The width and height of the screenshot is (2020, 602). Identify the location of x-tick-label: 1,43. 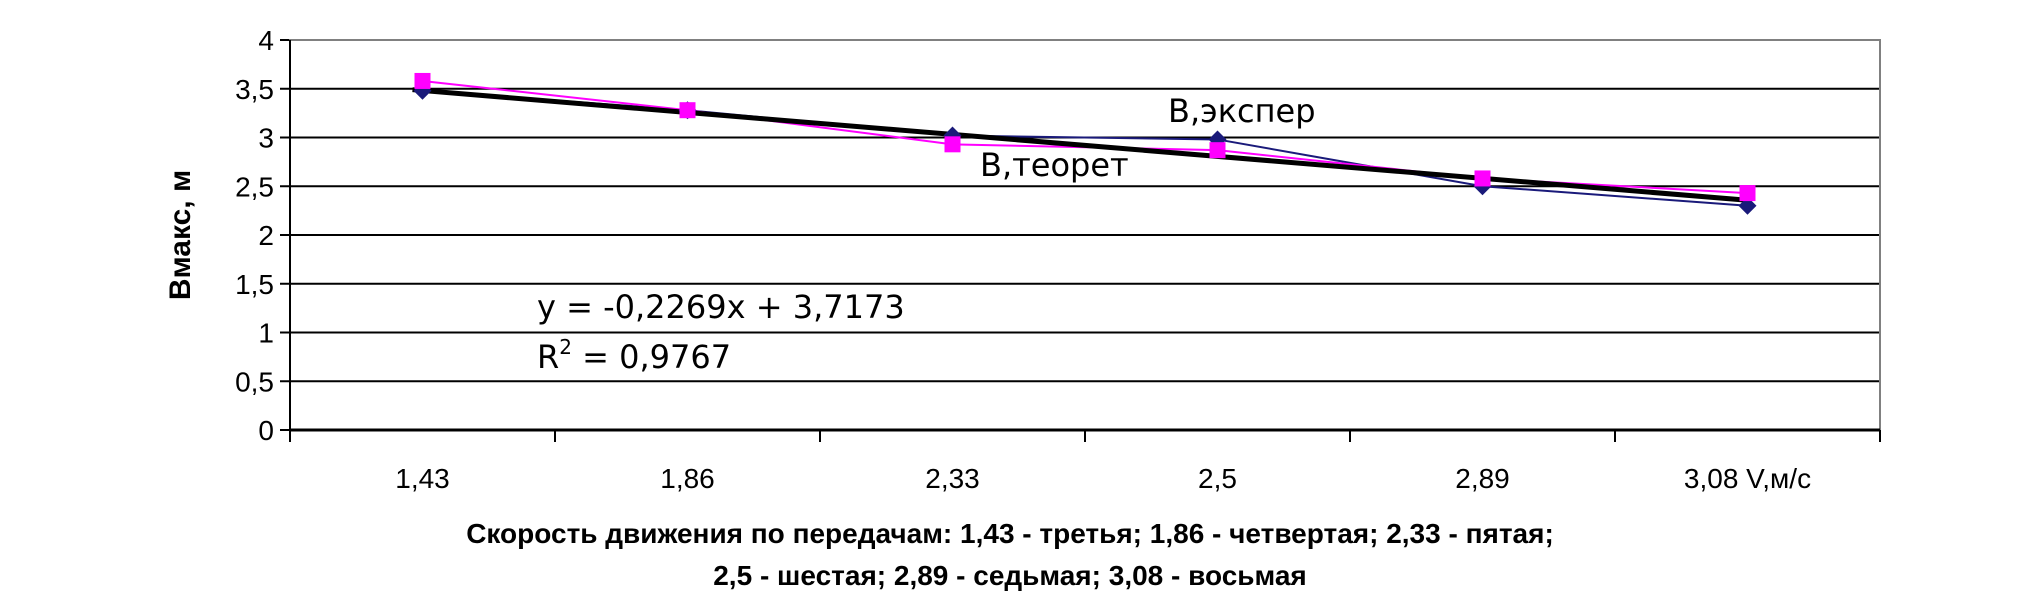
(422, 478).